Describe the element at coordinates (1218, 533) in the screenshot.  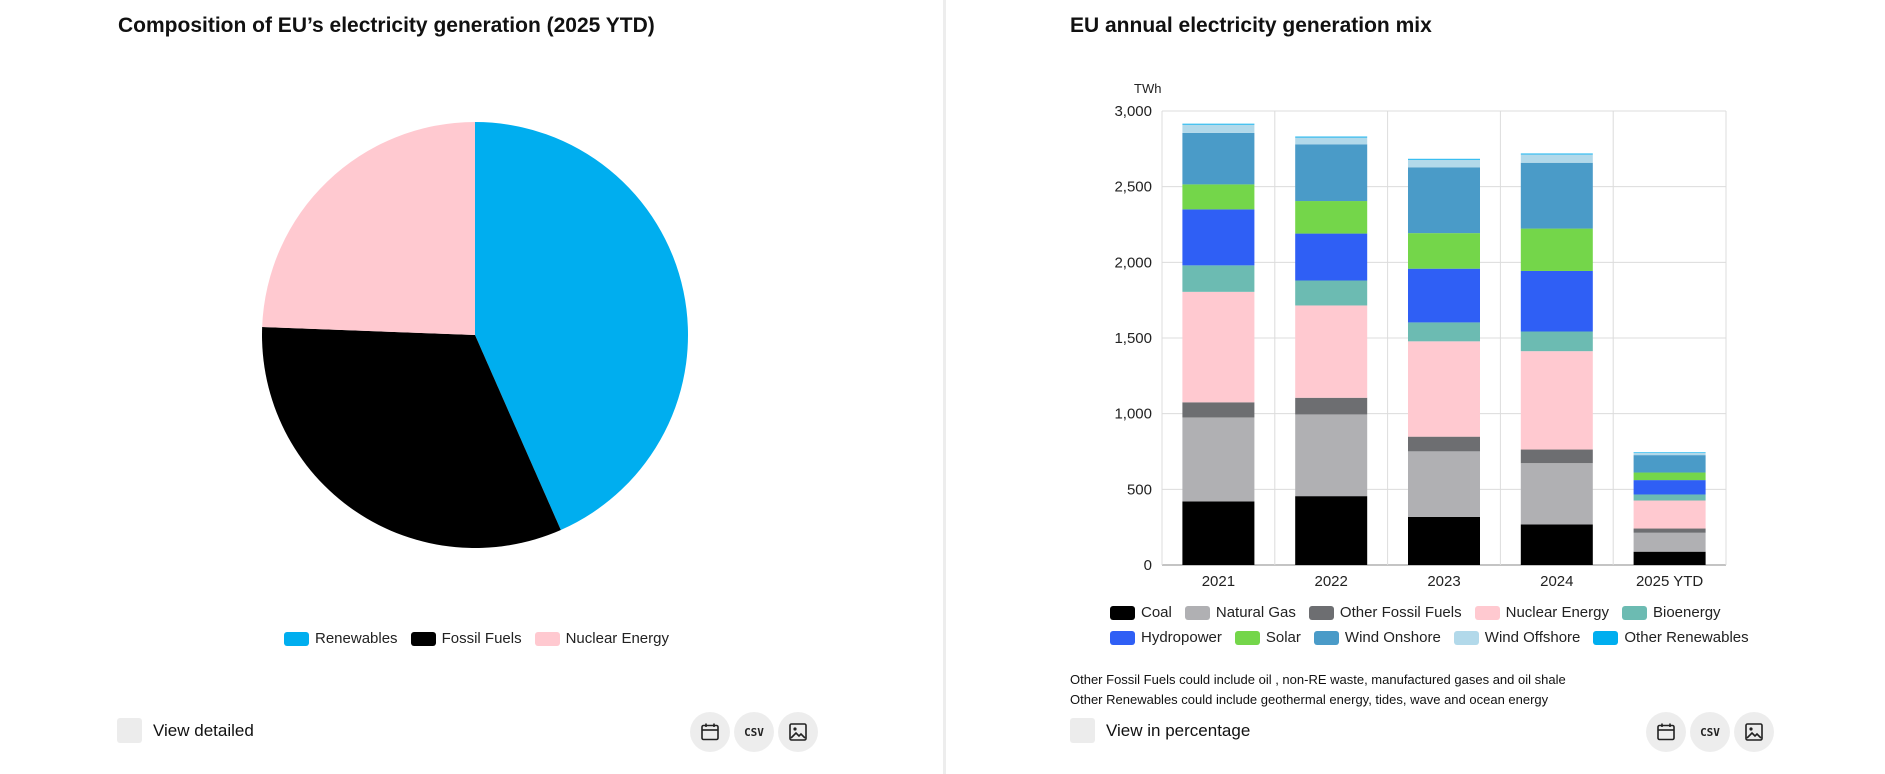
I see `bar-segment-coal-2021` at that location.